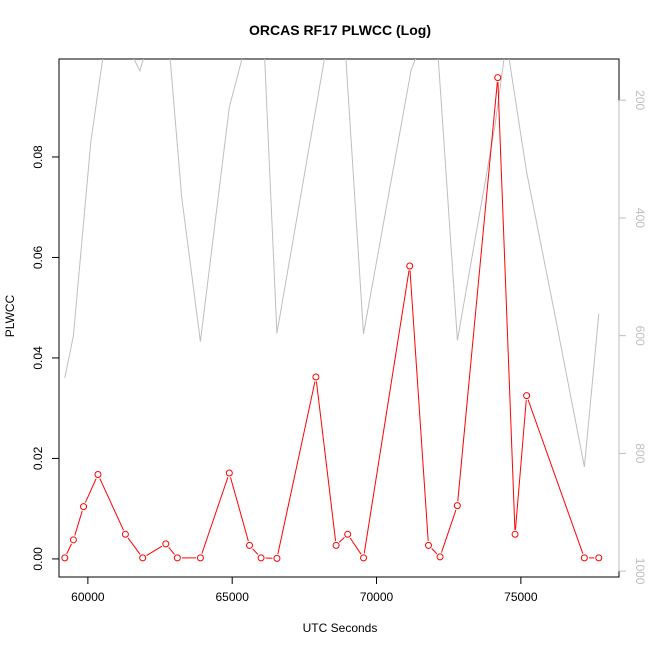 The width and height of the screenshot is (650, 650). What do you see at coordinates (640, 100) in the screenshot?
I see `y2-tick-label: 200` at bounding box center [640, 100].